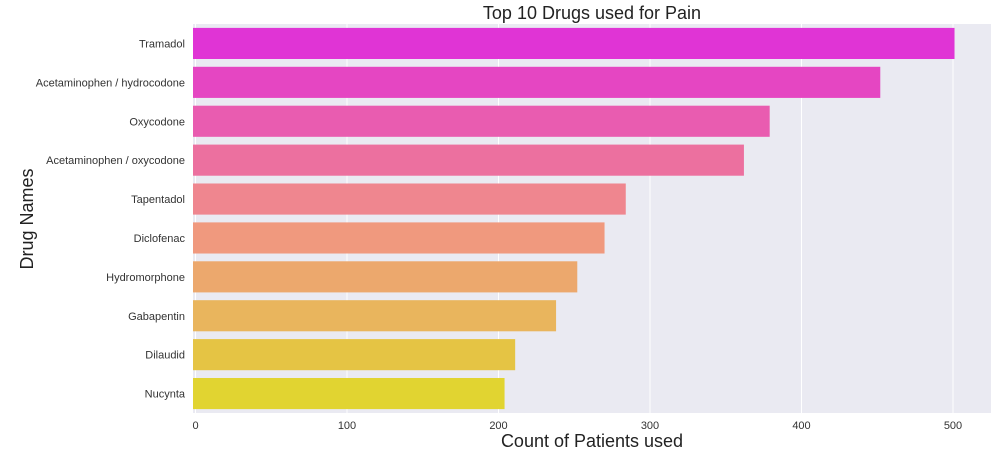 Image resolution: width=1005 pixels, height=466 pixels. Describe the element at coordinates (158, 200) in the screenshot. I see `y-tick-label: Tapentadol` at that location.